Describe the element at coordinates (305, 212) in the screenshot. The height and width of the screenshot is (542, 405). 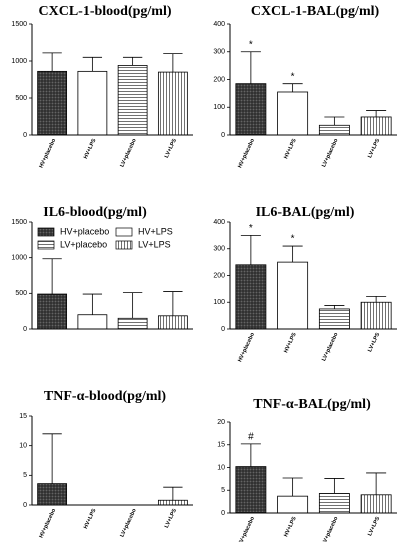
I see `chart-title: IL6-BAL(pg/ml)` at that location.